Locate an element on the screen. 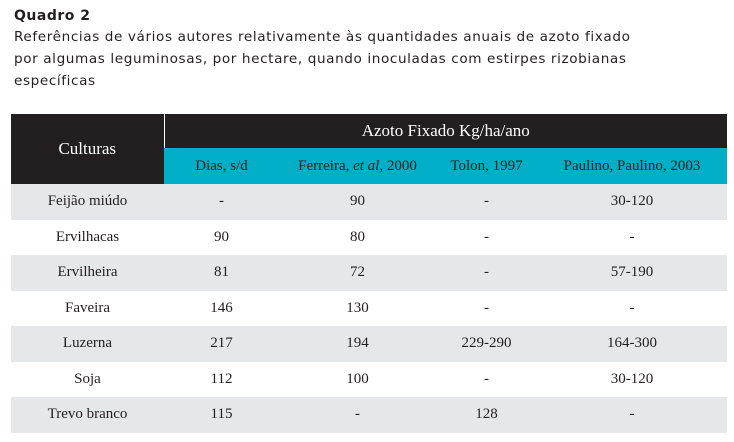  column-header: Paulino, Paulino, 2003 is located at coordinates (632, 166).